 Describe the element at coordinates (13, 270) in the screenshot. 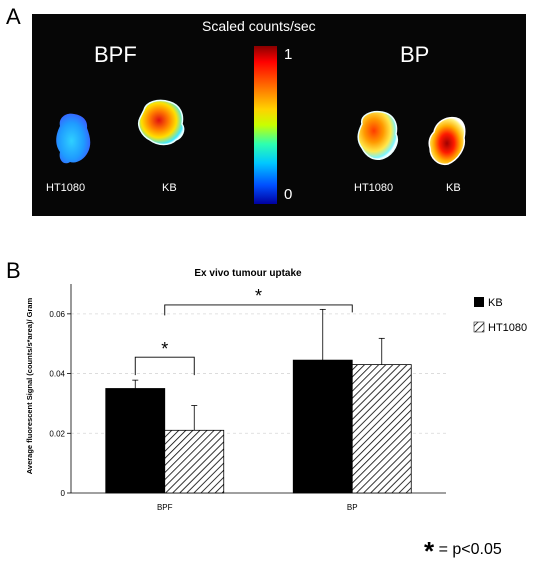

I see `panel-b-letter: B` at that location.